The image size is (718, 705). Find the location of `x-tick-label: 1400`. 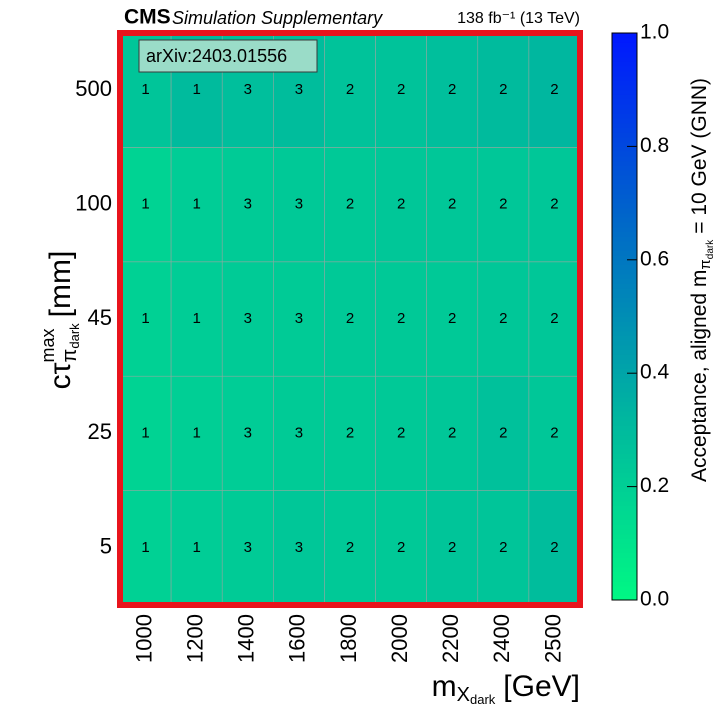

x-tick-label: 1400 is located at coordinates (246, 638).